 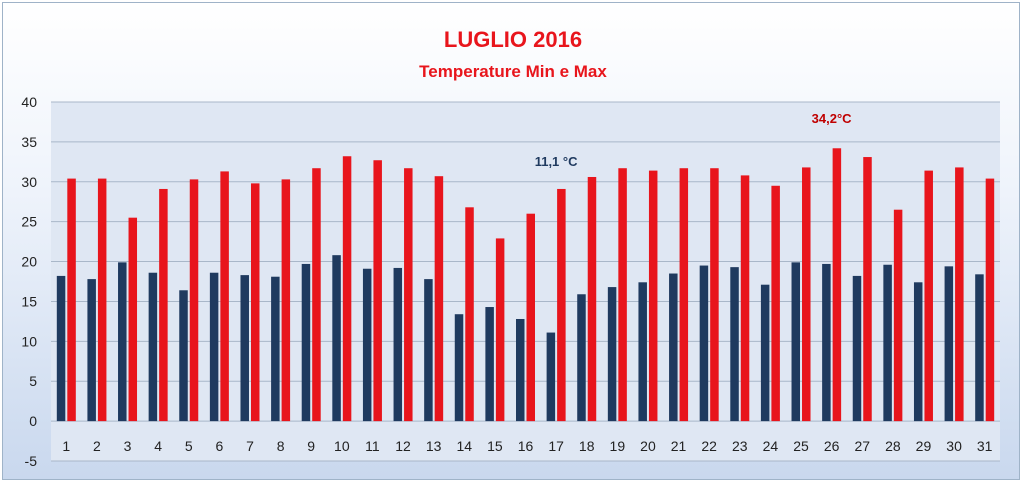 What do you see at coordinates (513, 39) in the screenshot?
I see `chart-title: LUGLIO 2016` at bounding box center [513, 39].